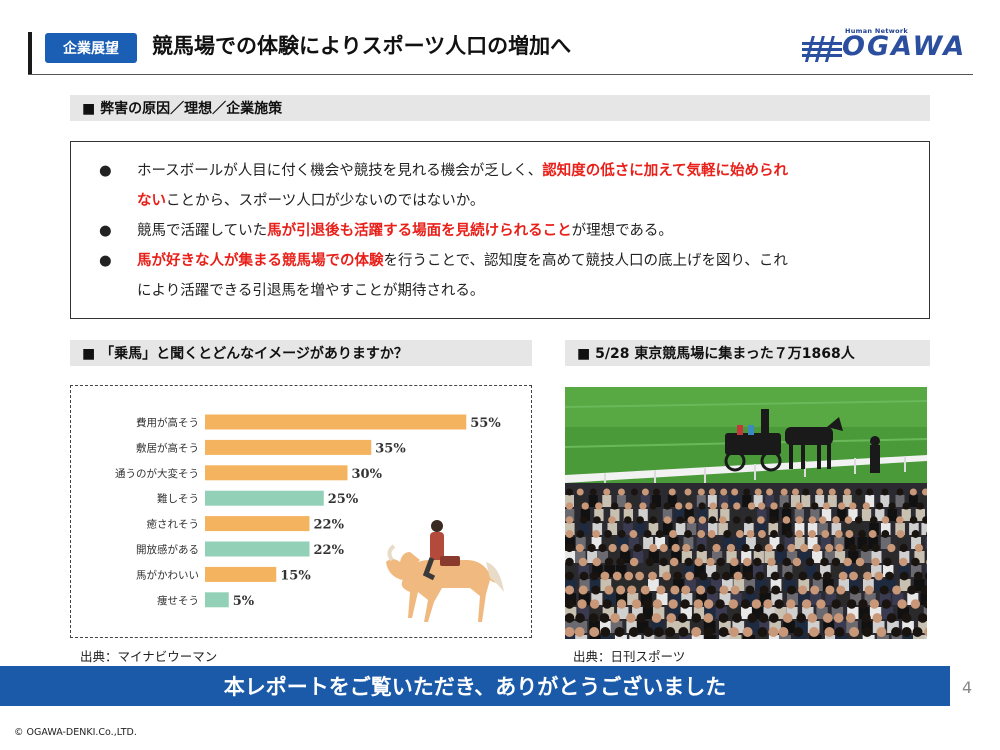 The height and width of the screenshot is (750, 1000). I want to click on chart-category-label: 難しそう, so click(178, 498).